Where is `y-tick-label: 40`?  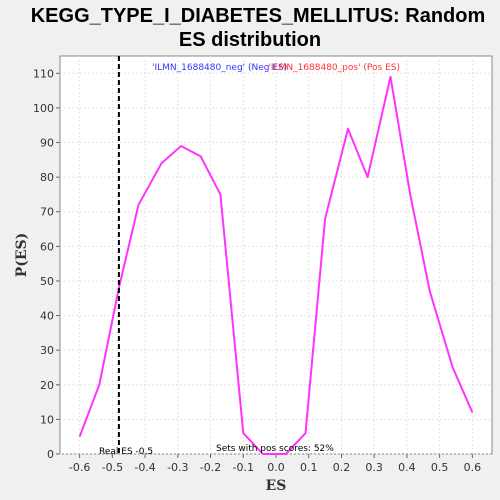 y-tick-label: 40 is located at coordinates (47, 316).